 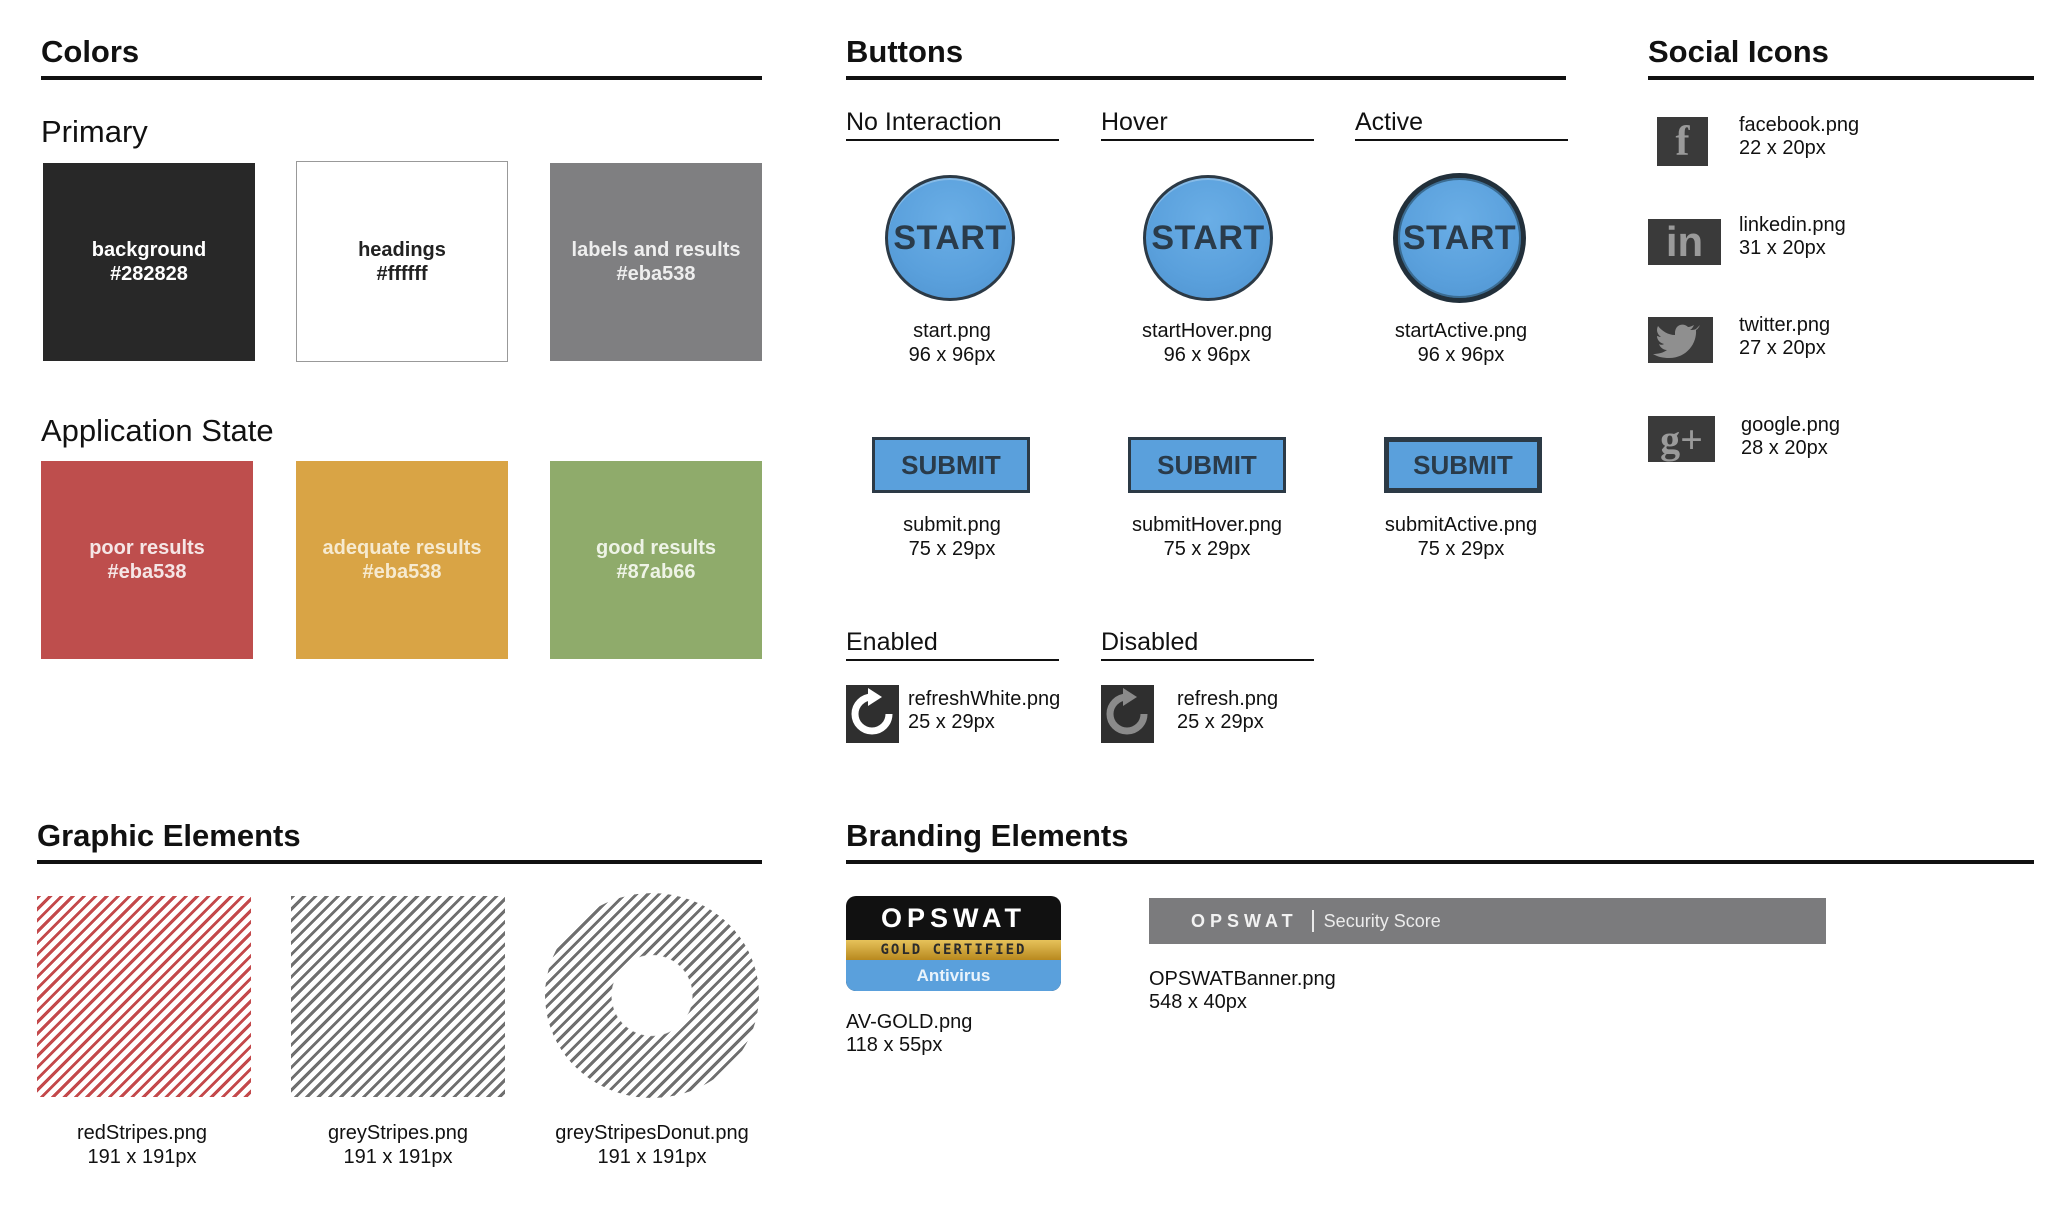 I want to click on branding-section-title: Branding Elements, so click(x=987, y=835).